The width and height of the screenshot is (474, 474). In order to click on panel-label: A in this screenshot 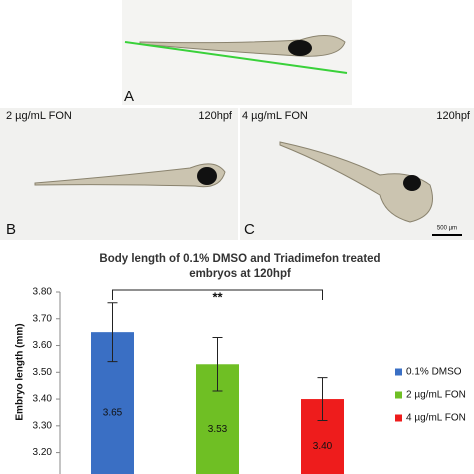, I will do `click(129, 96)`.